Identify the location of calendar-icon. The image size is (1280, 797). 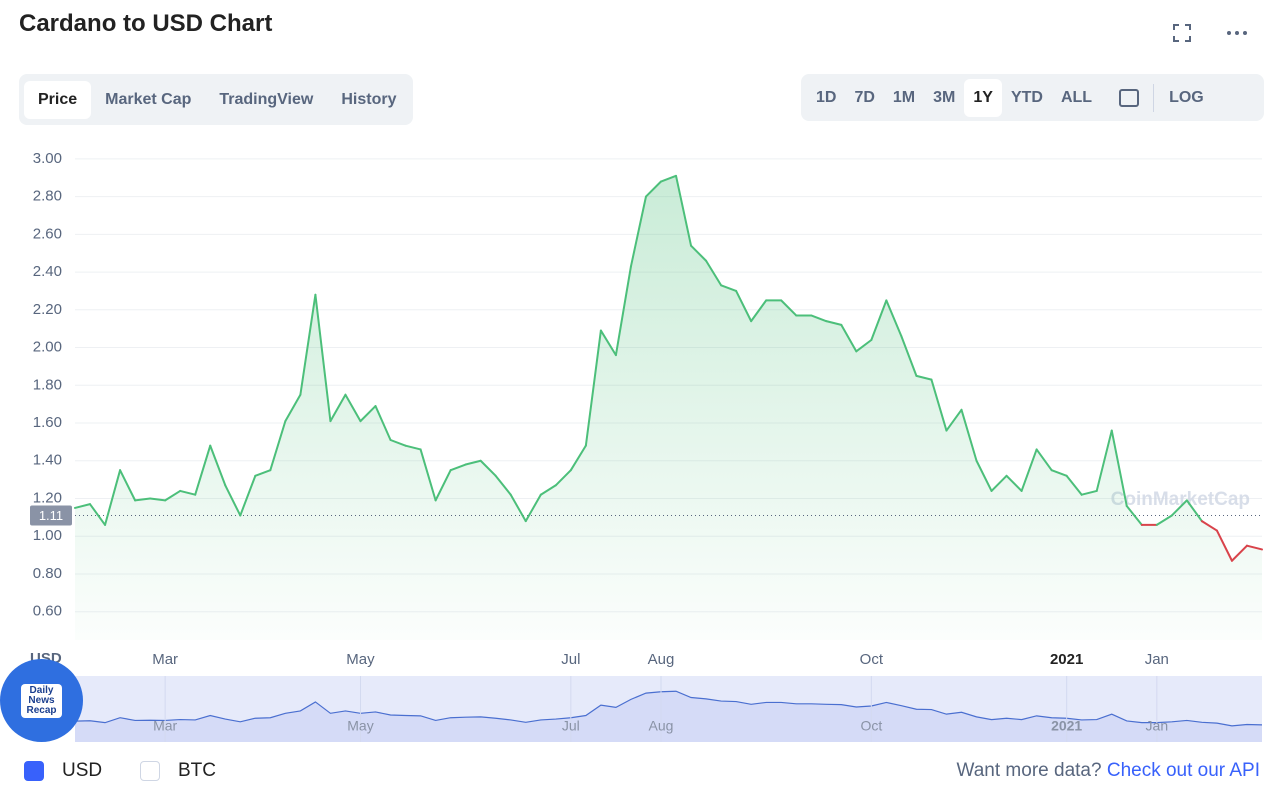
(1129, 97).